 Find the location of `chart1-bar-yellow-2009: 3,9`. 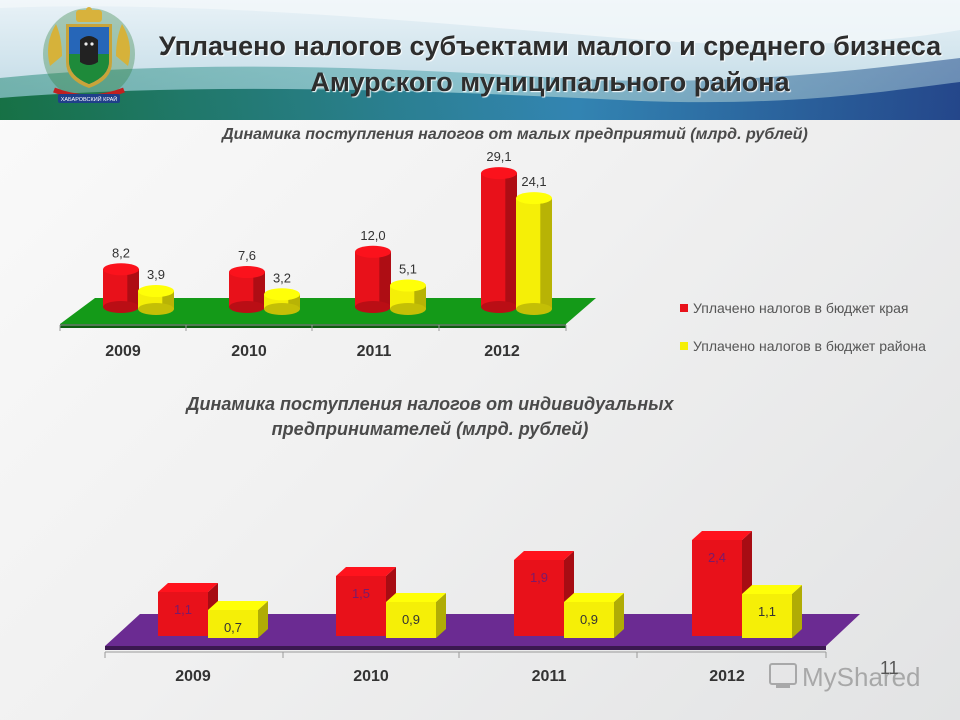

chart1-bar-yellow-2009: 3,9 is located at coordinates (156, 291).